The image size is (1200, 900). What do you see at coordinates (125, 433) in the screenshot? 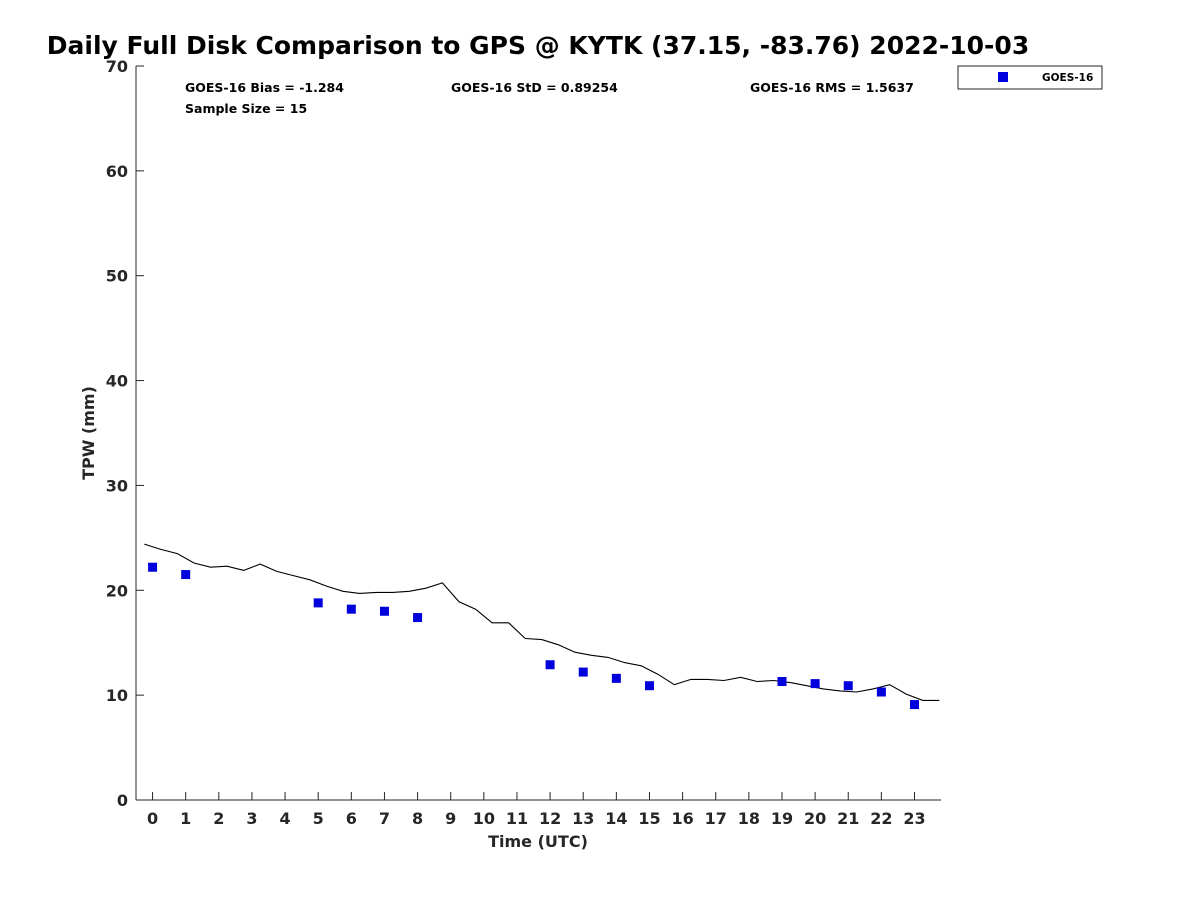
I see `y-axis-ticks: 0 10 20 30 40 50 60 70` at bounding box center [125, 433].